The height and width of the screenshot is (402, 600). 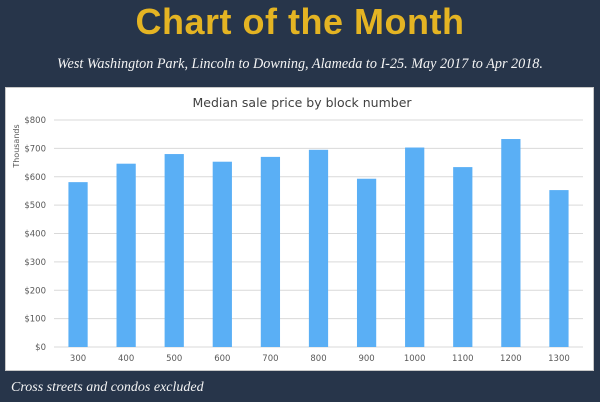 I want to click on y-tick-label: $600, so click(x=35, y=178).